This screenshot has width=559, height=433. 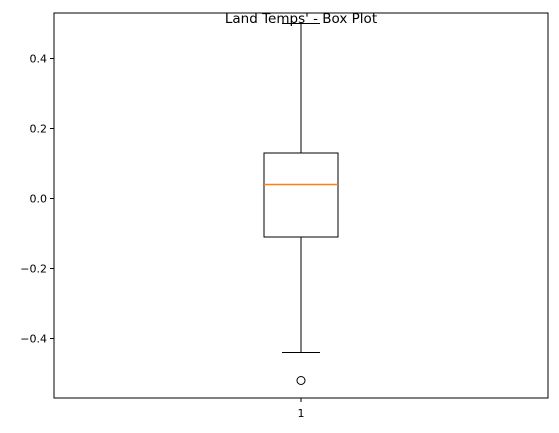 I want to click on box-group, so click(x=301, y=204).